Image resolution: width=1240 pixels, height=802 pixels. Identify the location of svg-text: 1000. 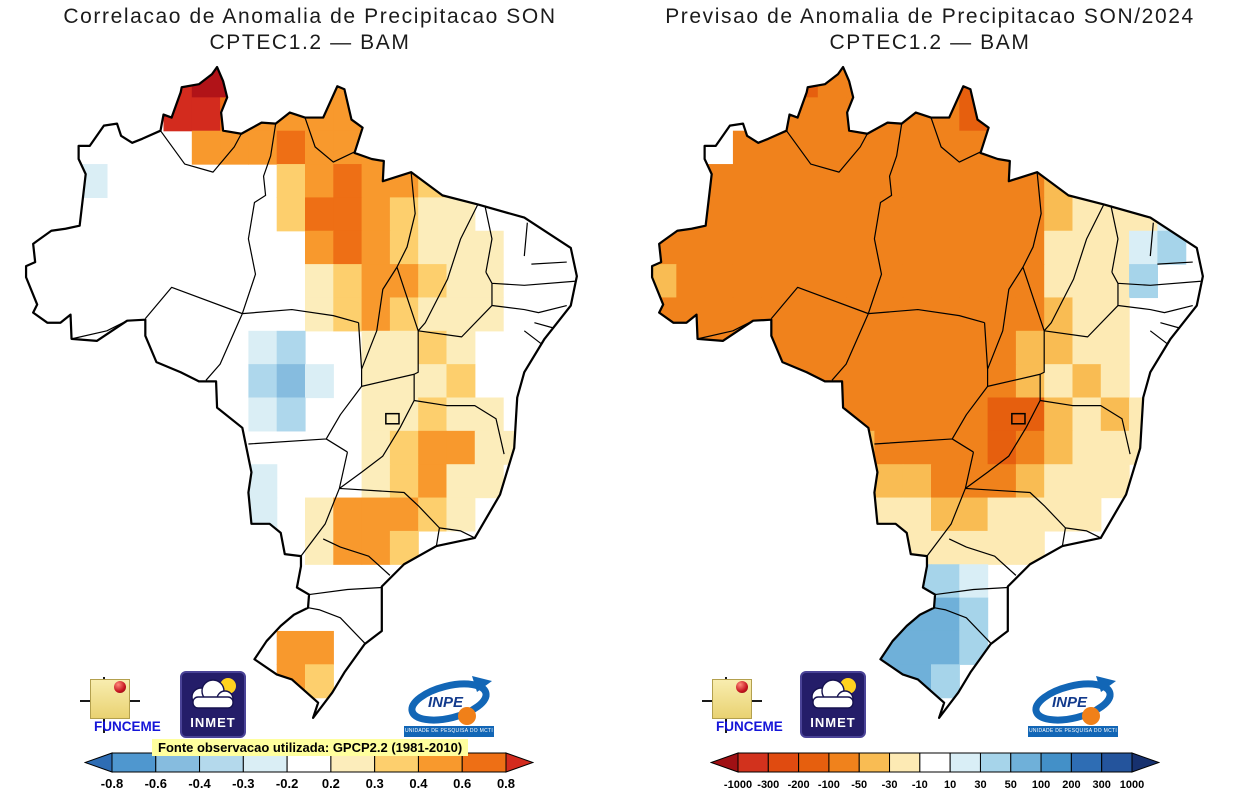
(1132, 785).